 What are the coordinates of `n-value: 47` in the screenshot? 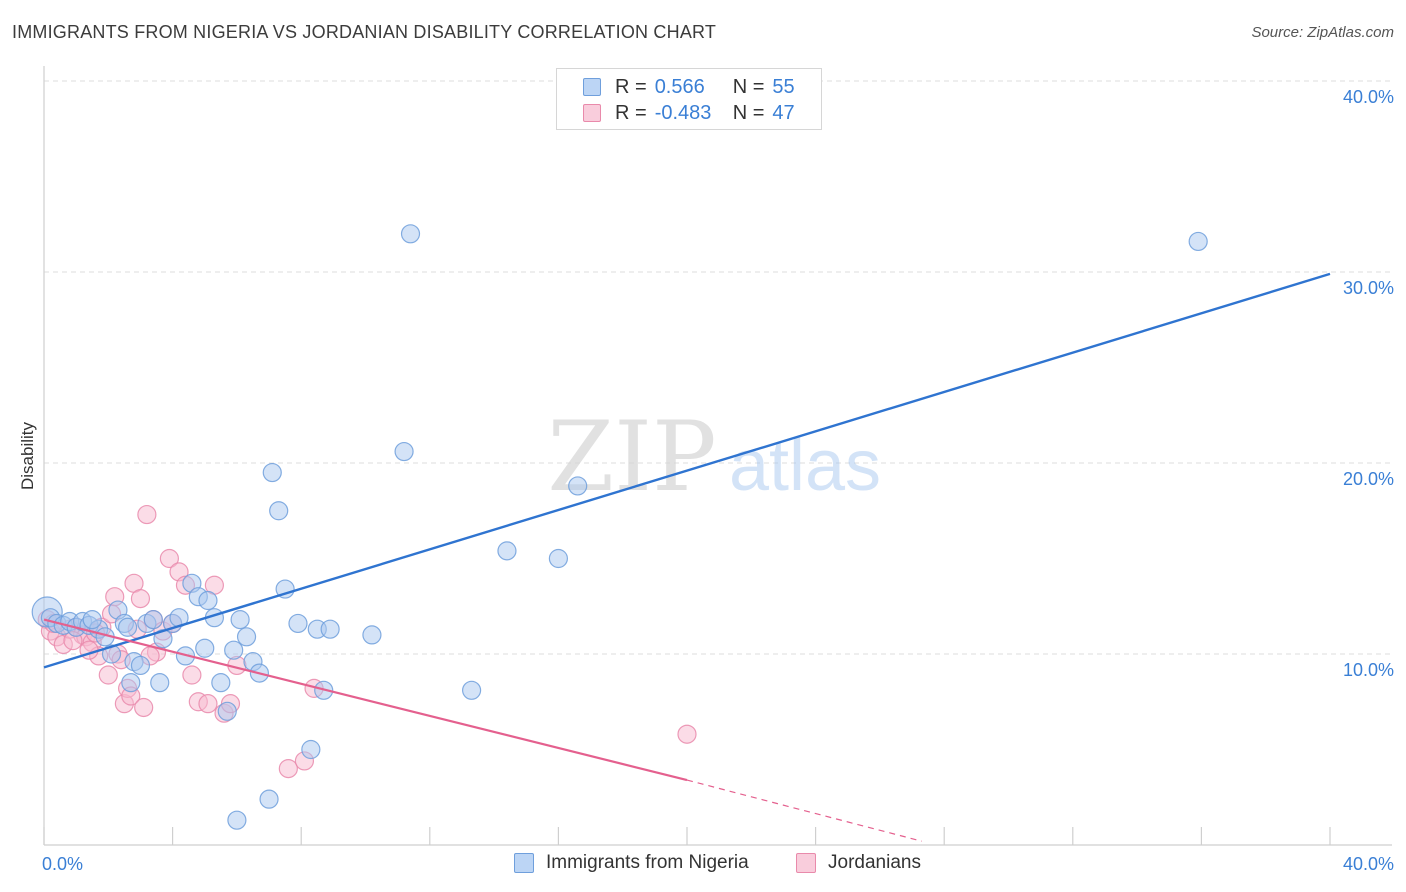 It's located at (783, 112).